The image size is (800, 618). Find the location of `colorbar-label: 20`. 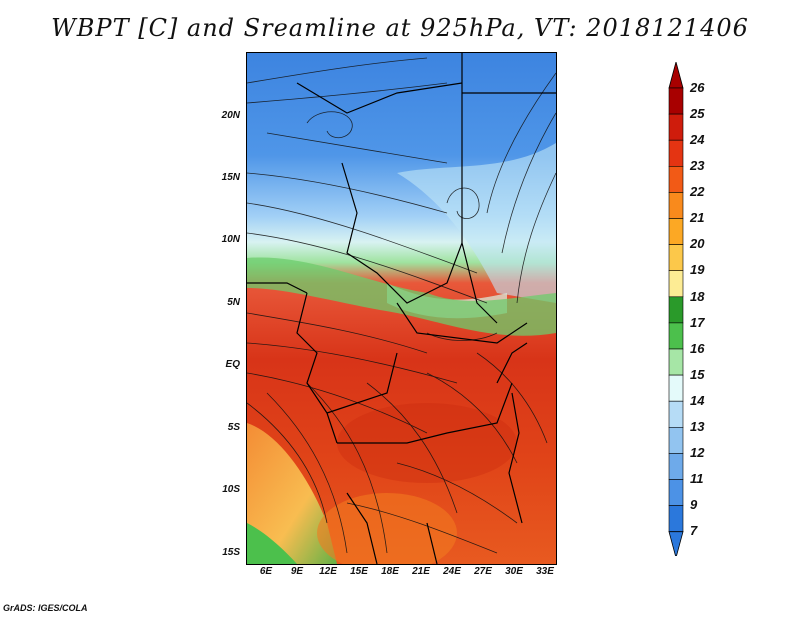

colorbar-label: 20 is located at coordinates (697, 243).